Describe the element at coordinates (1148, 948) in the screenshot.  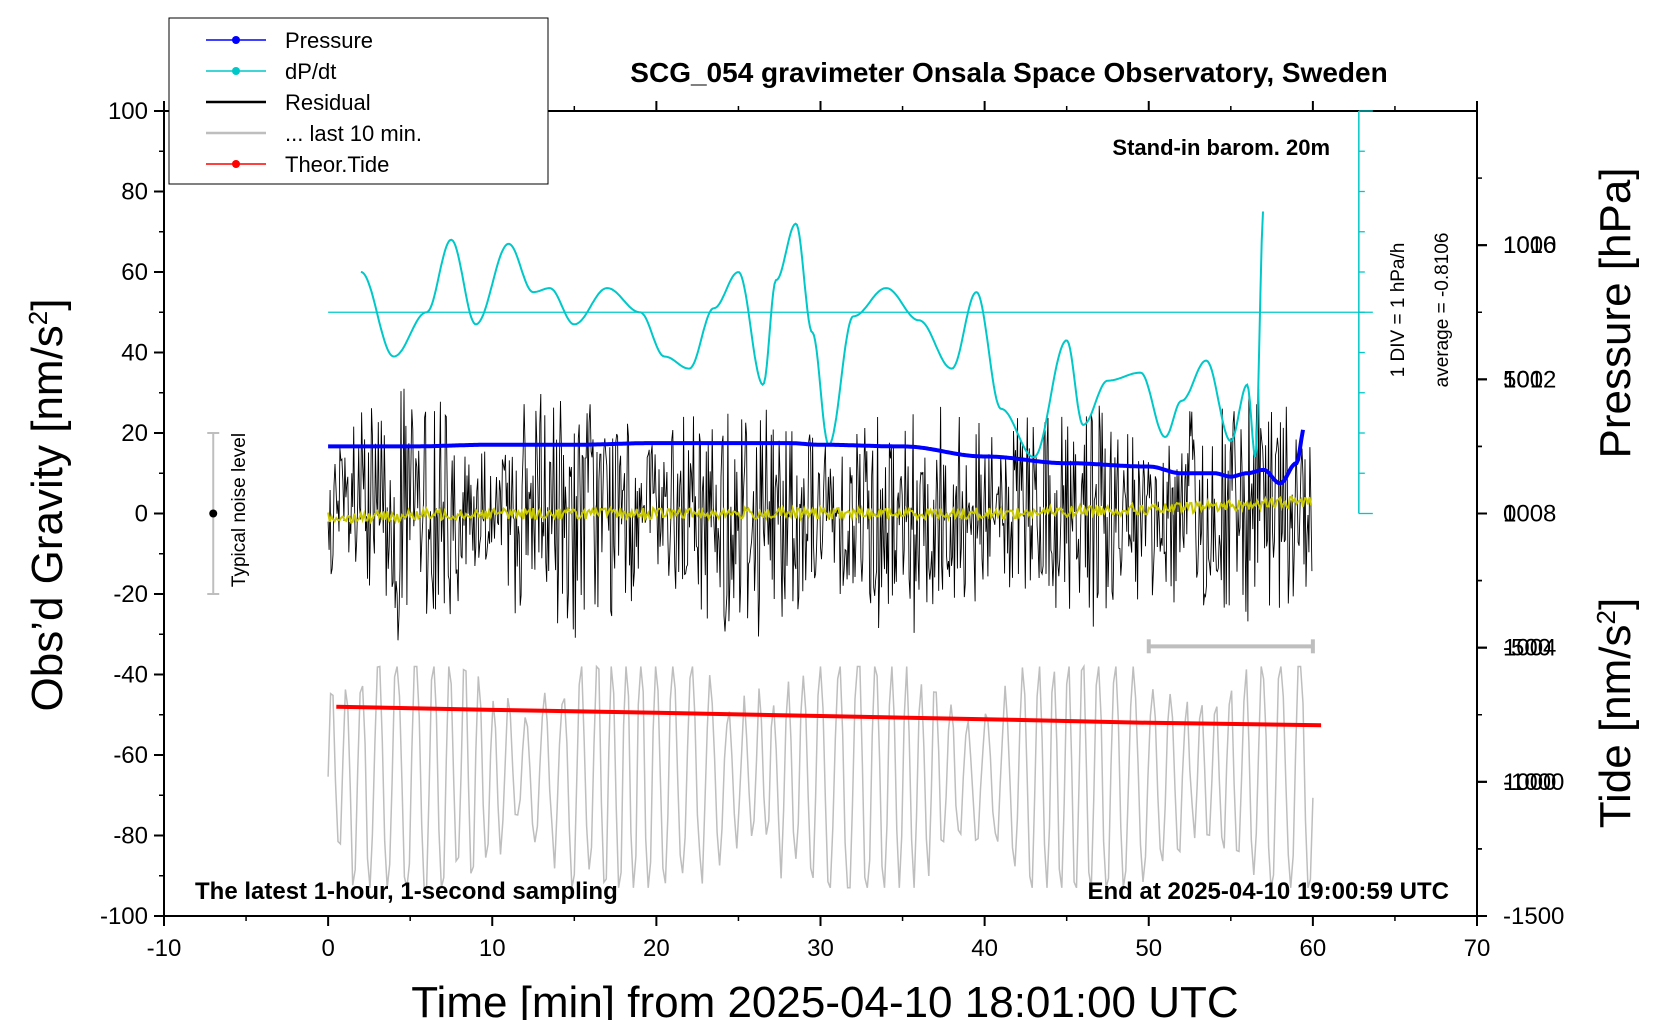
I see `x-tick-label: 50` at that location.